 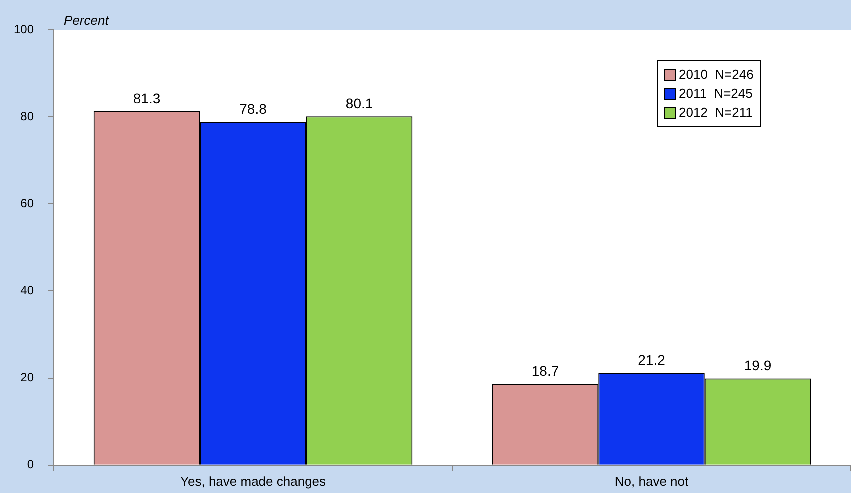 What do you see at coordinates (716, 75) in the screenshot?
I see `legend-label: 2010 N=246` at bounding box center [716, 75].